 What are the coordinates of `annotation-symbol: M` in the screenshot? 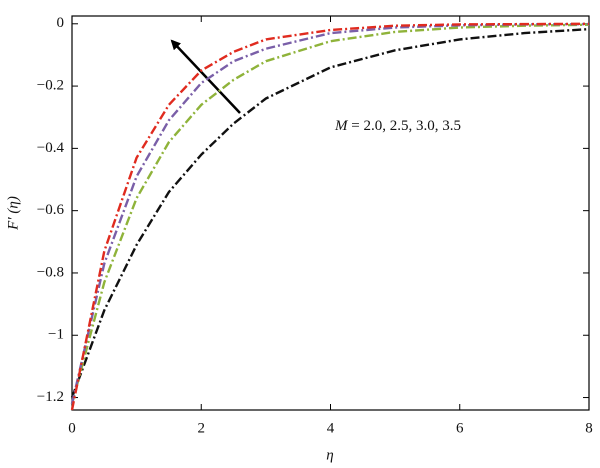 It's located at (341, 126).